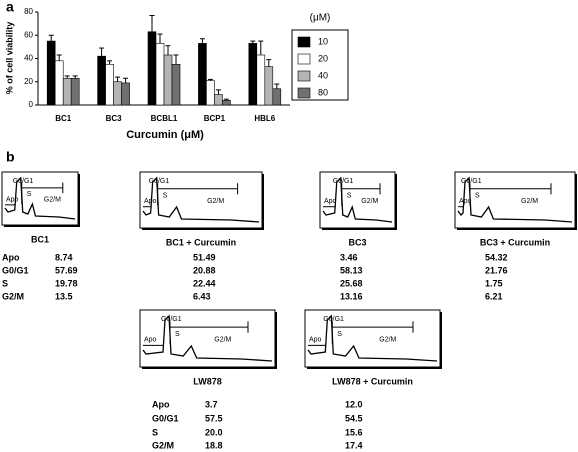 The width and height of the screenshot is (578, 452). Describe the element at coordinates (515, 242) in the screenshot. I see `sample-name: BC3 + Curcumin` at that location.